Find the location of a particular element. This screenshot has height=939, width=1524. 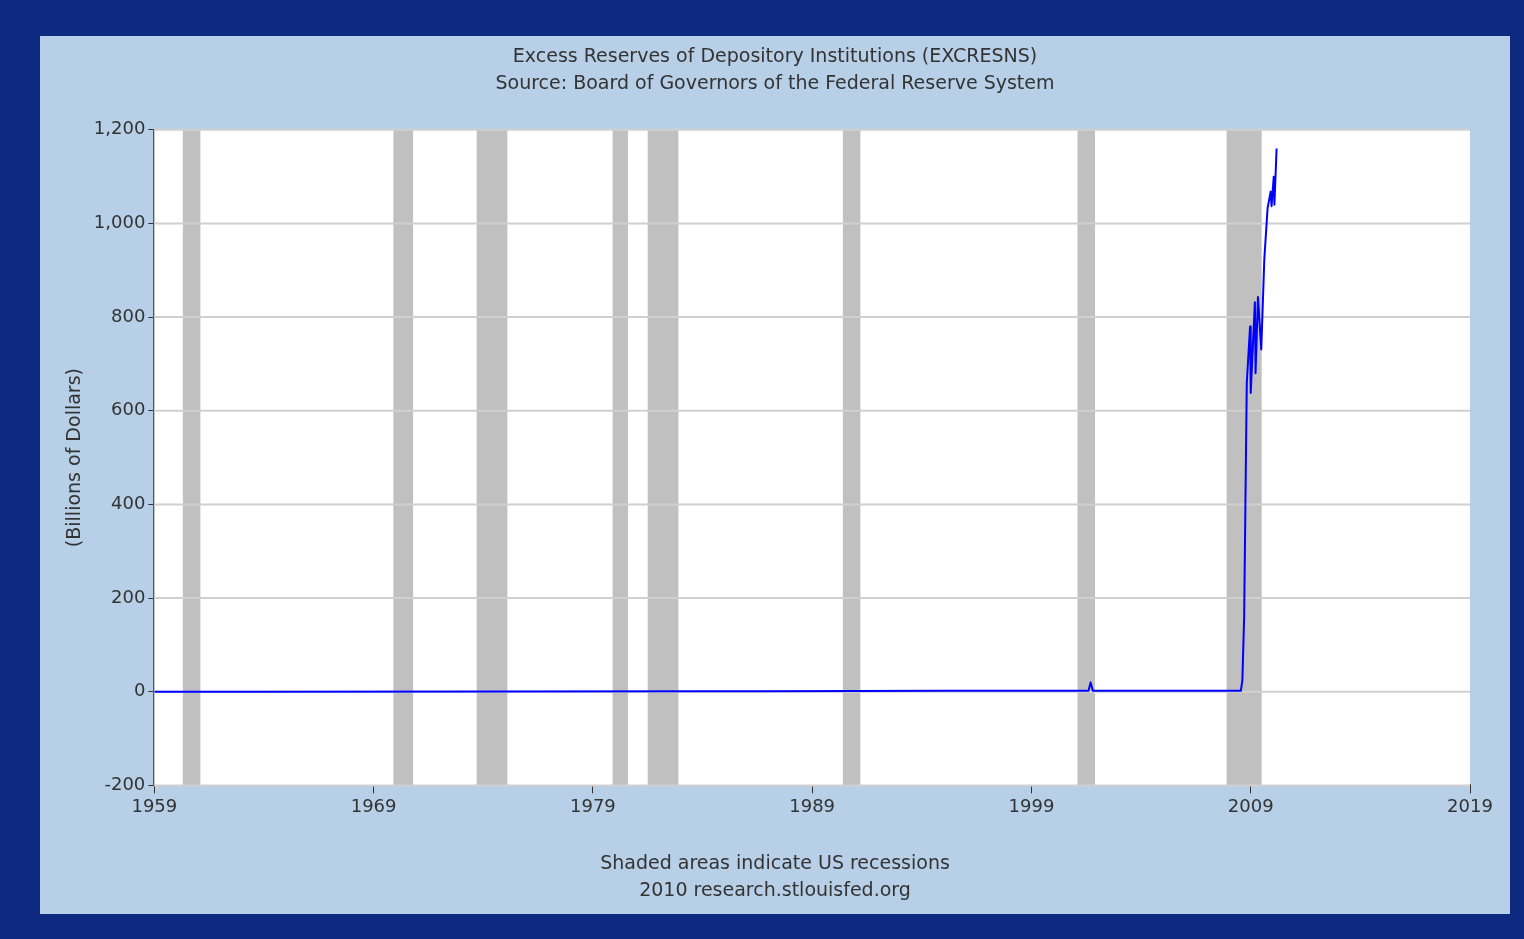

y-tick-label: 1,200 is located at coordinates (119, 128).